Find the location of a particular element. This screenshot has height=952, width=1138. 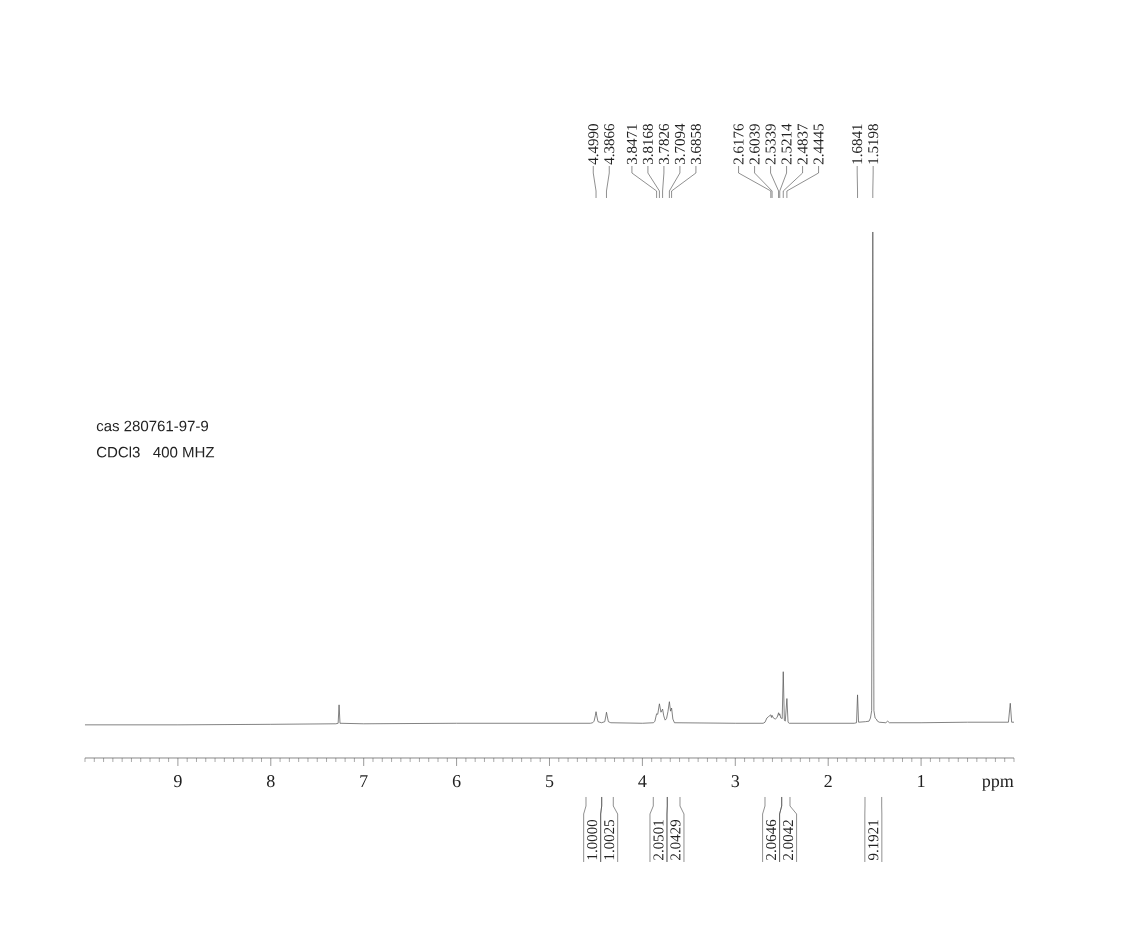

text: 1.6841 is located at coordinates (857, 144).